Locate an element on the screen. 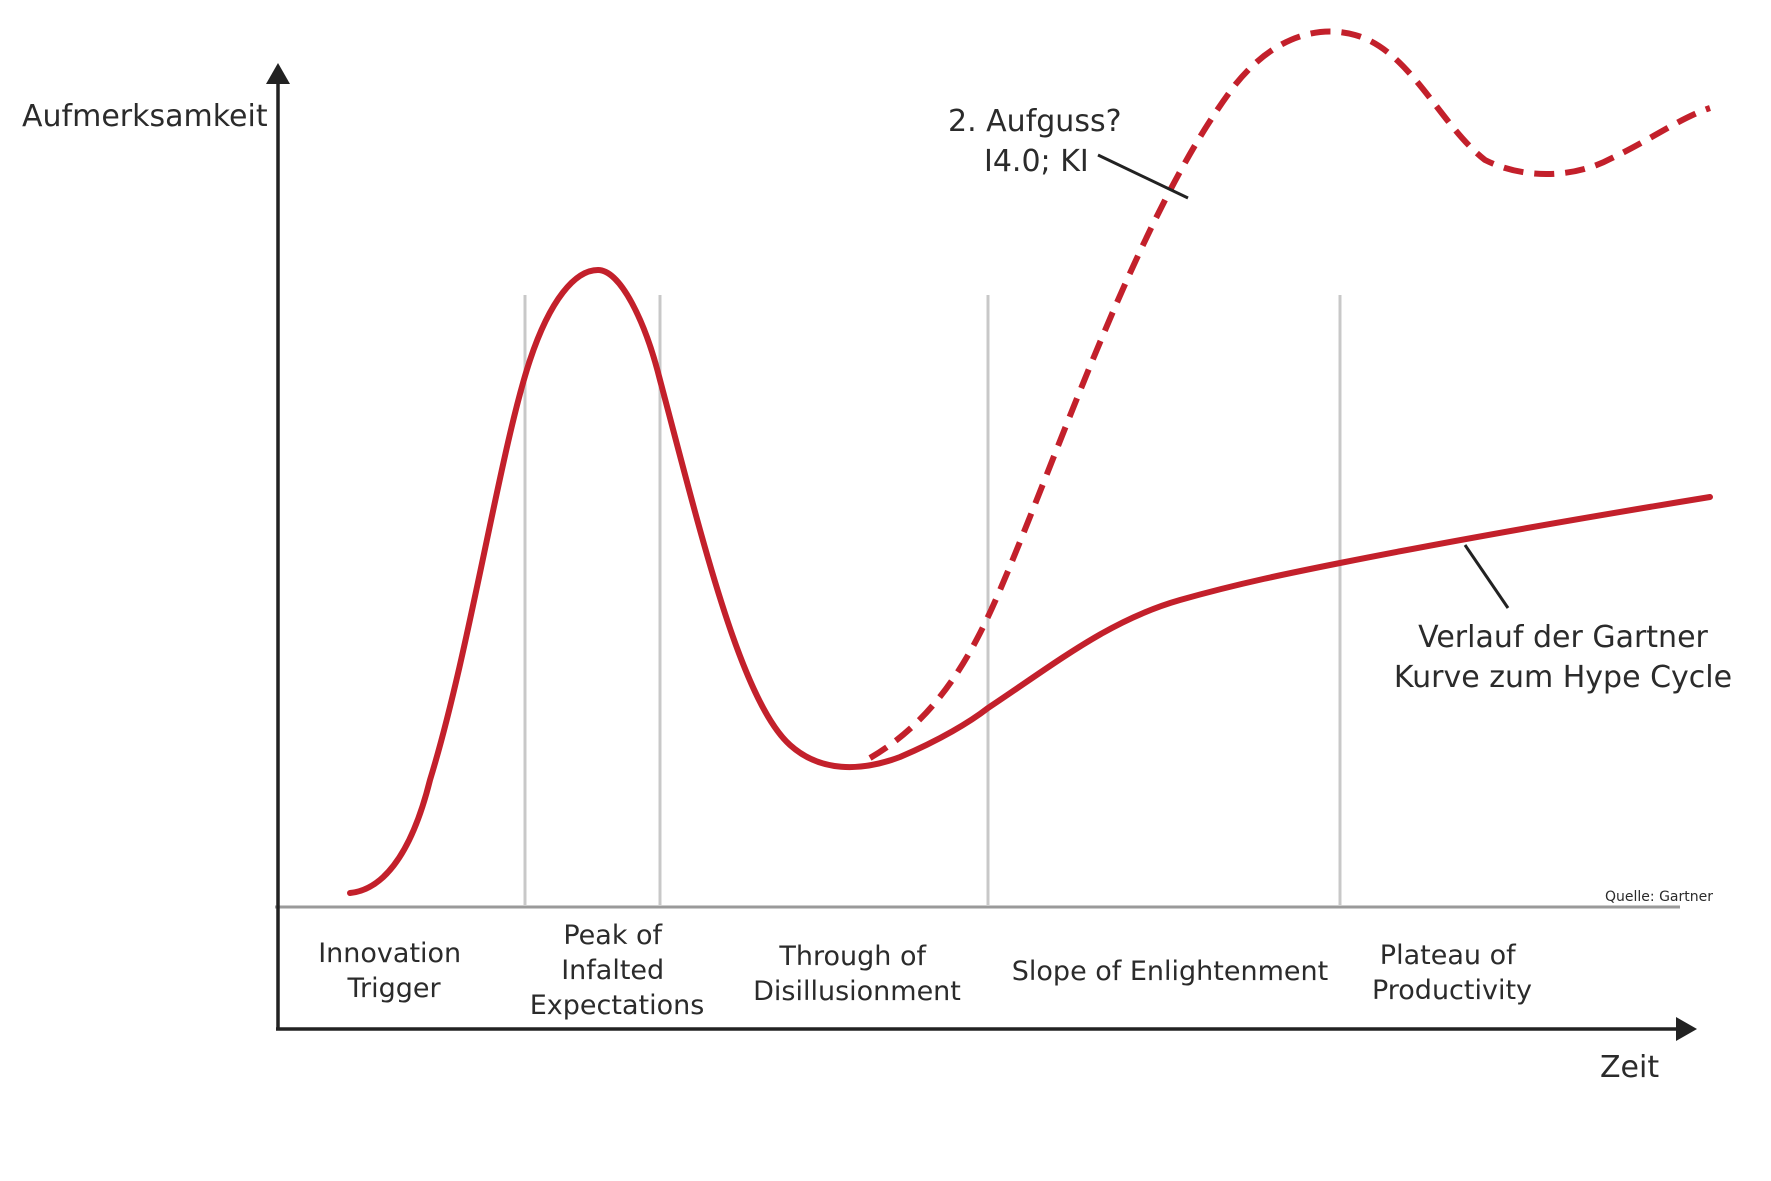 The image size is (1771, 1181). phase-label-slope-of-enlightenment: Slope of Enlightenment is located at coordinates (1170, 971).